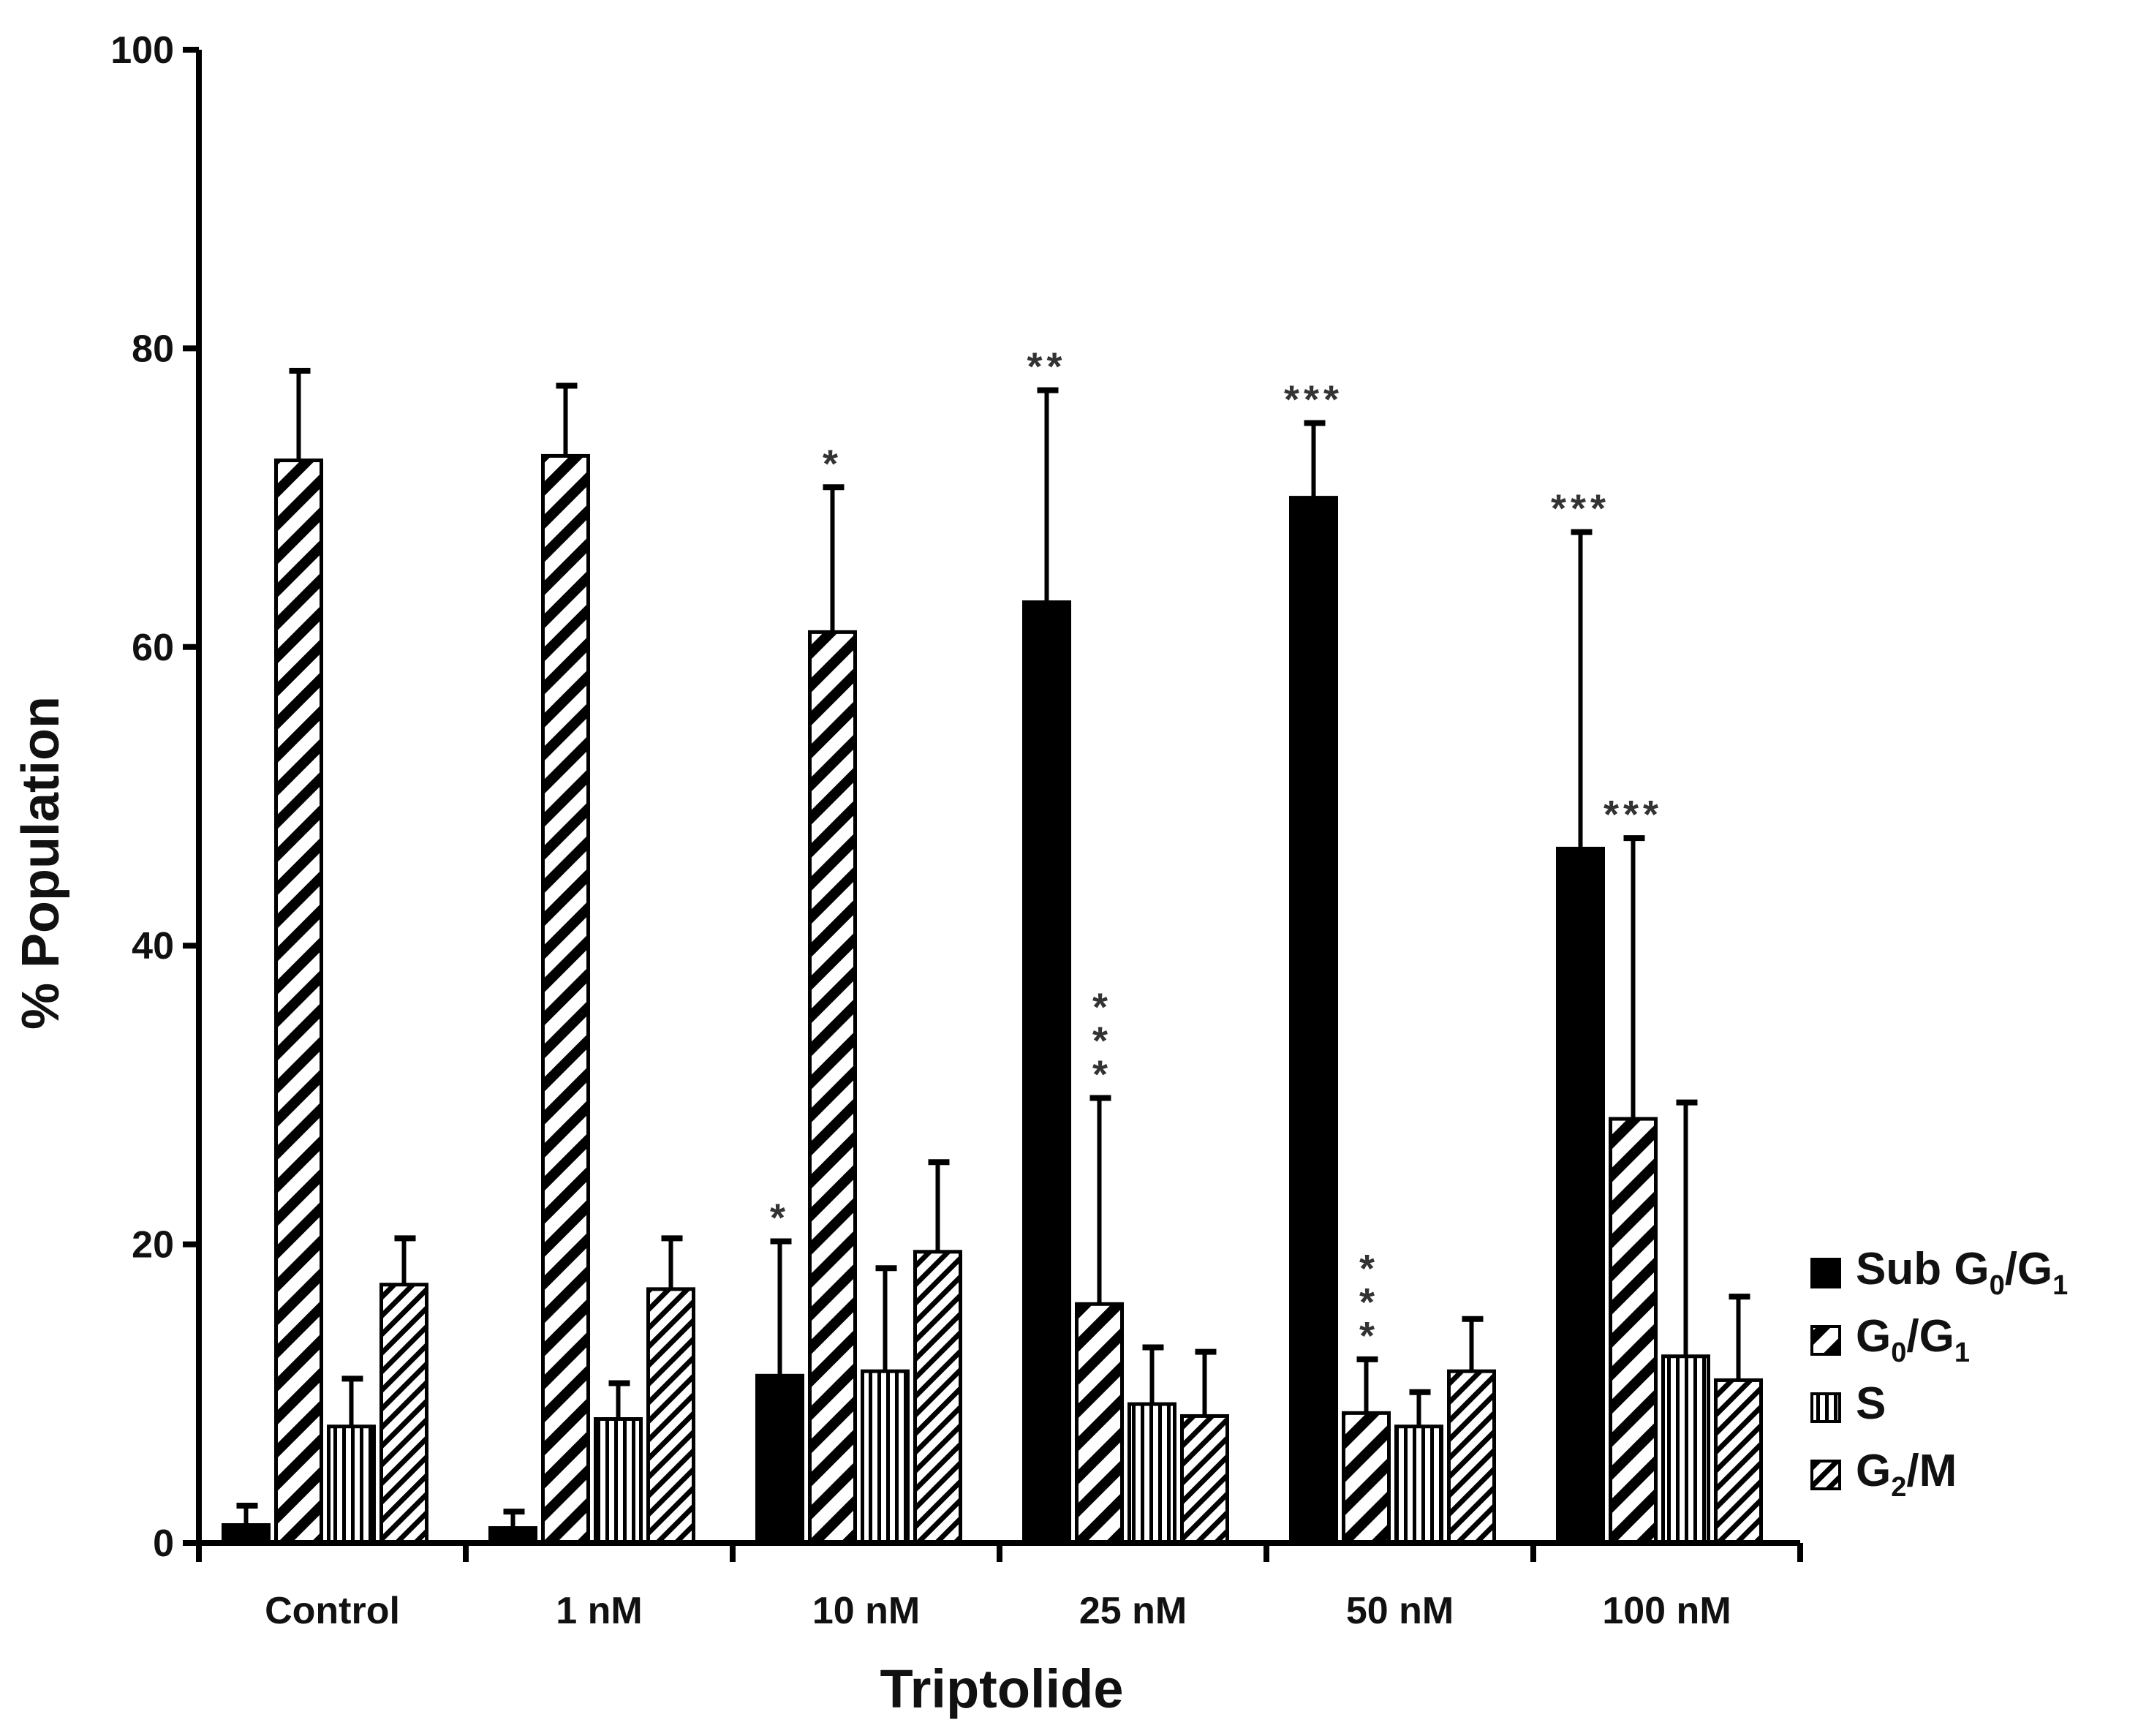  Describe the element at coordinates (153, 946) in the screenshot. I see `y-tick-label: 40` at that location.